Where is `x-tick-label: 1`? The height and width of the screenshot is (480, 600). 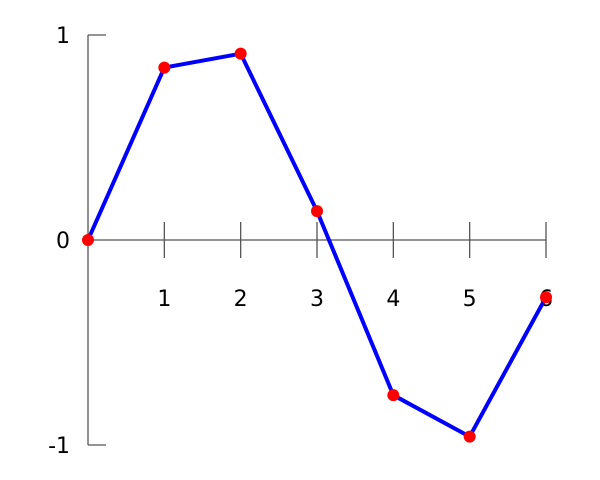 x-tick-label: 1 is located at coordinates (164, 299).